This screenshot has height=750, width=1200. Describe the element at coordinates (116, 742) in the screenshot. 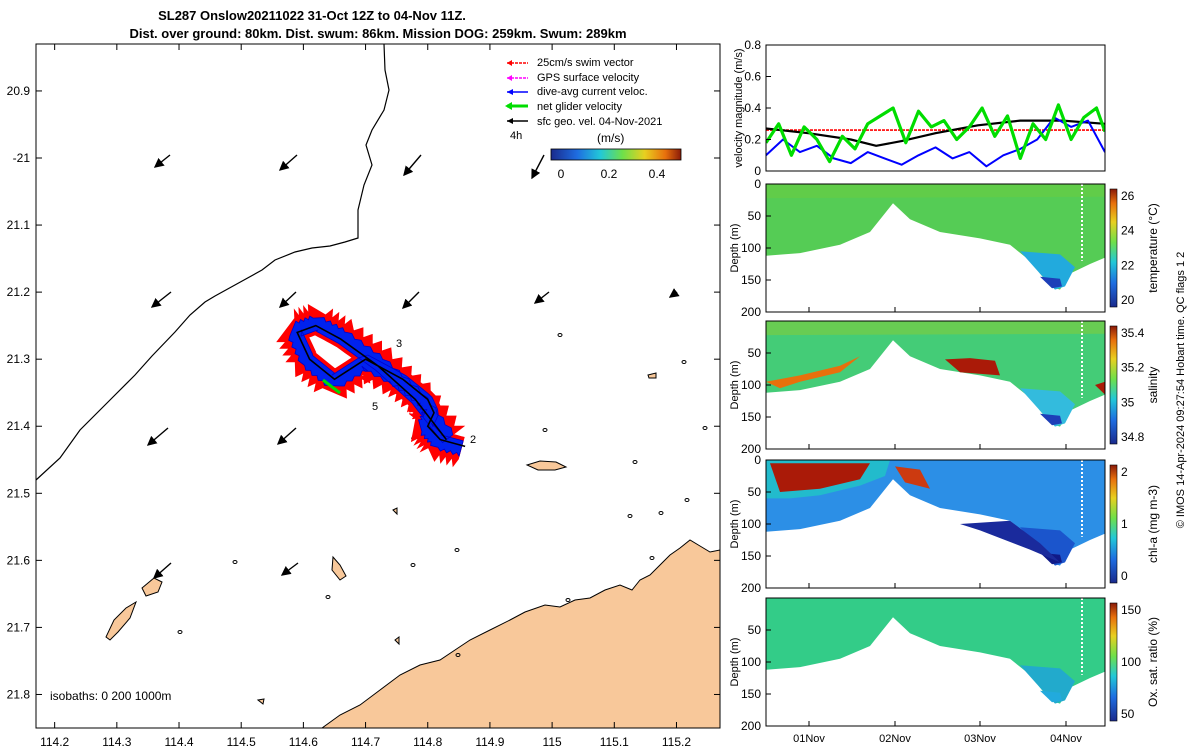

I see `map-x-ticklabel: 114.3` at that location.